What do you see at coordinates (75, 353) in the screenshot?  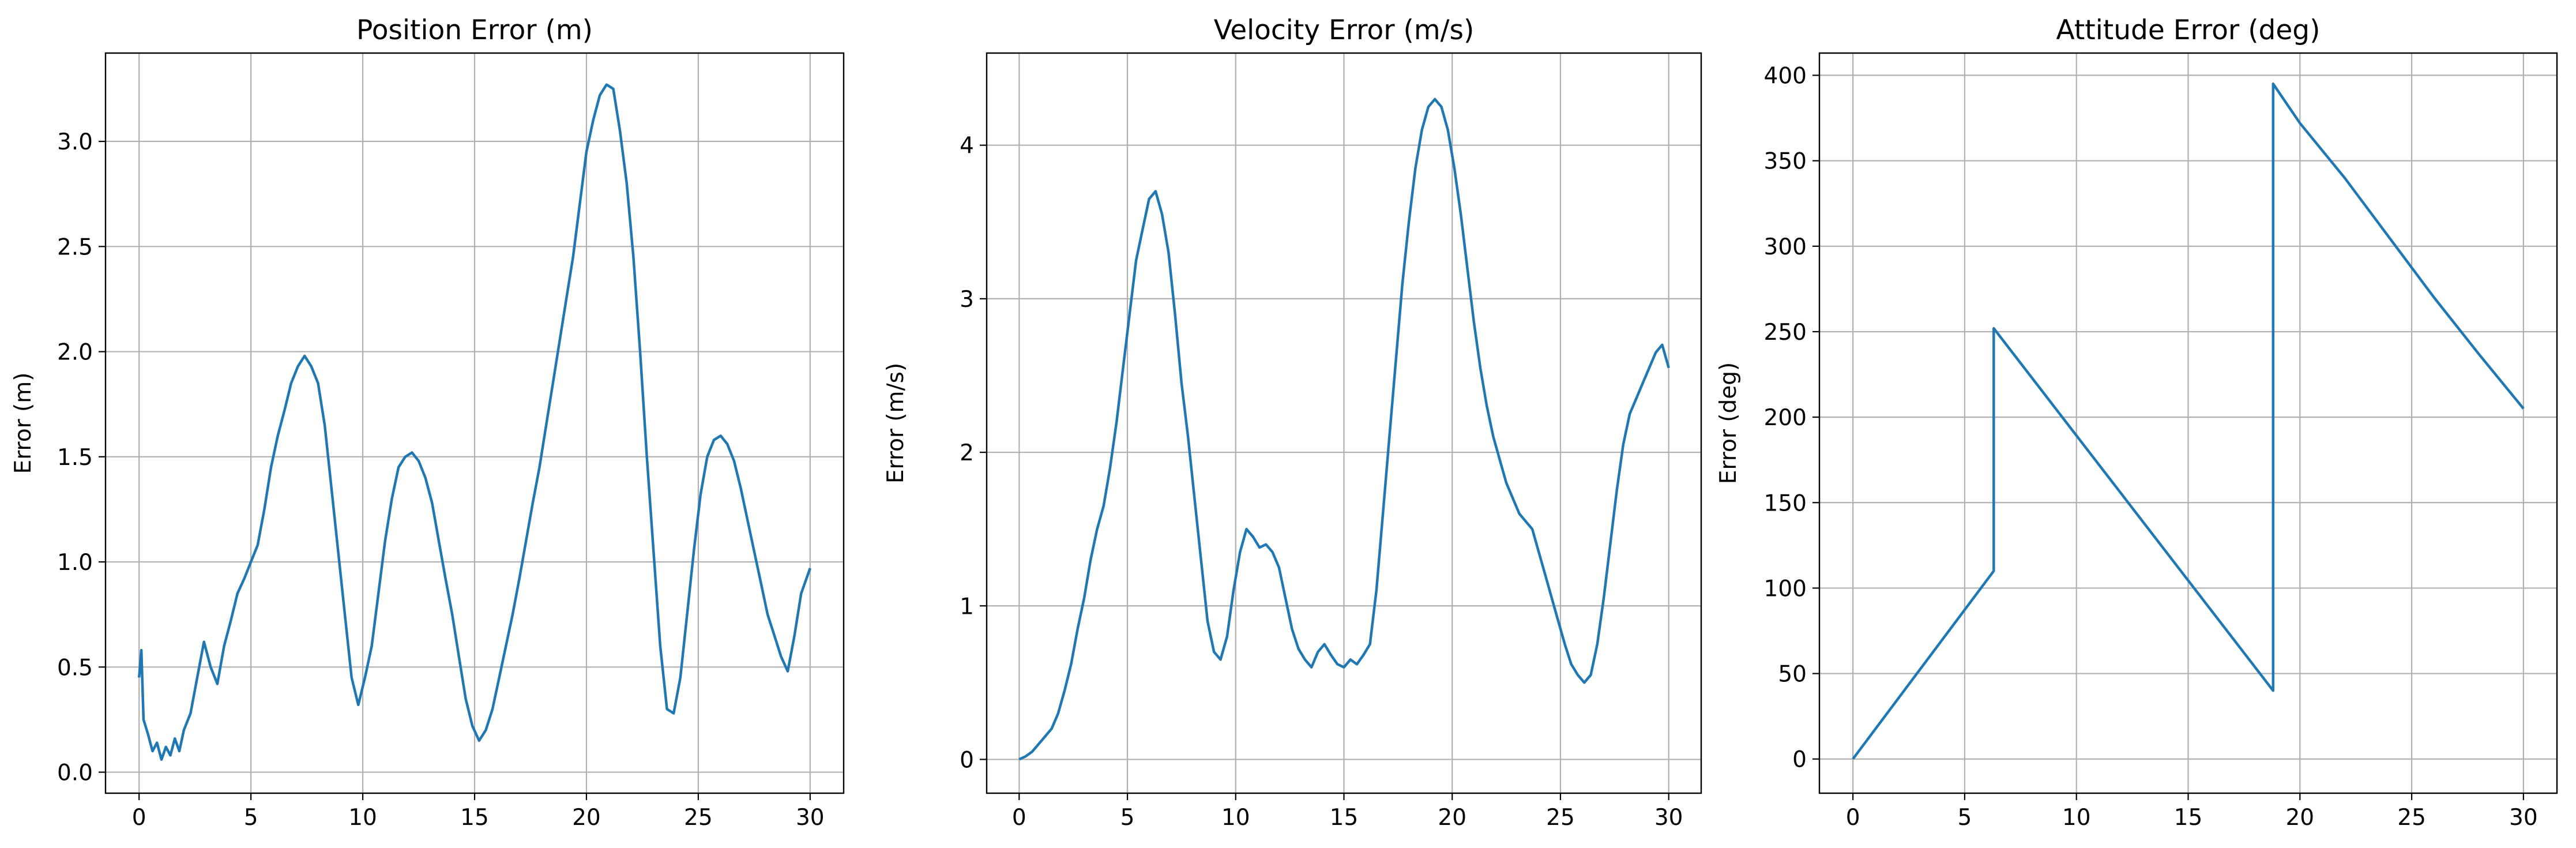 I see `y-tick-label: 2.0` at bounding box center [75, 353].